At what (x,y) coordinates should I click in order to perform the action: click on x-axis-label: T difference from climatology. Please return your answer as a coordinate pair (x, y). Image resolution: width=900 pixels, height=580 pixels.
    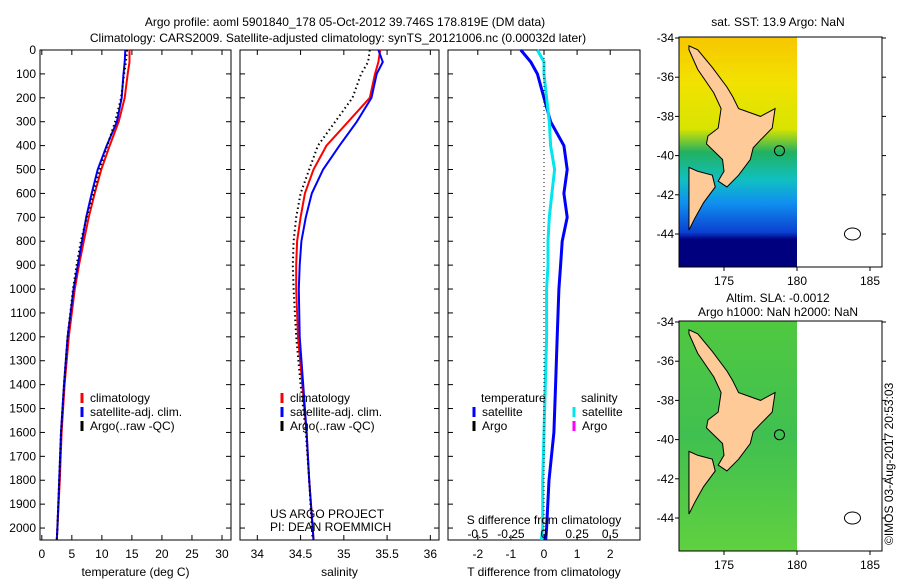
    Looking at the image, I should click on (544, 572).